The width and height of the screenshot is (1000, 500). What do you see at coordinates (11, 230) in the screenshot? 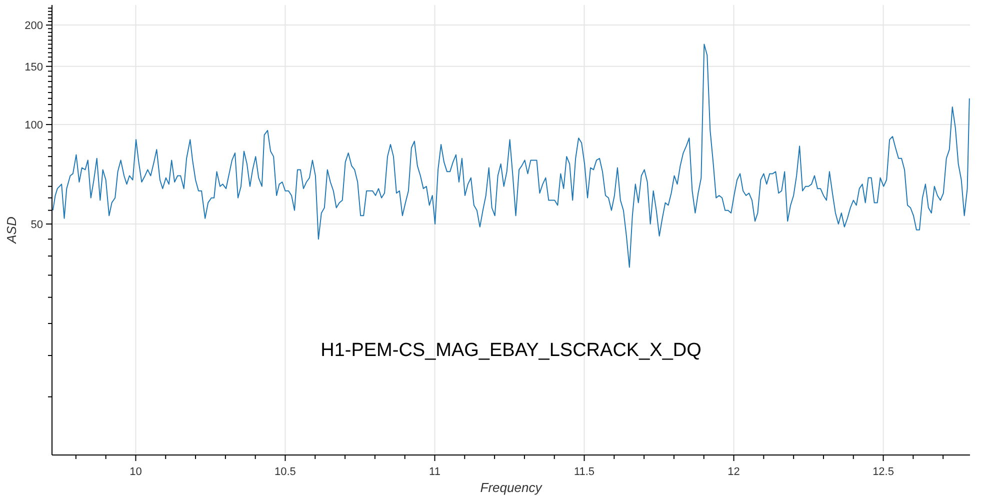
I see `y-axis-title: ASD` at bounding box center [11, 230].